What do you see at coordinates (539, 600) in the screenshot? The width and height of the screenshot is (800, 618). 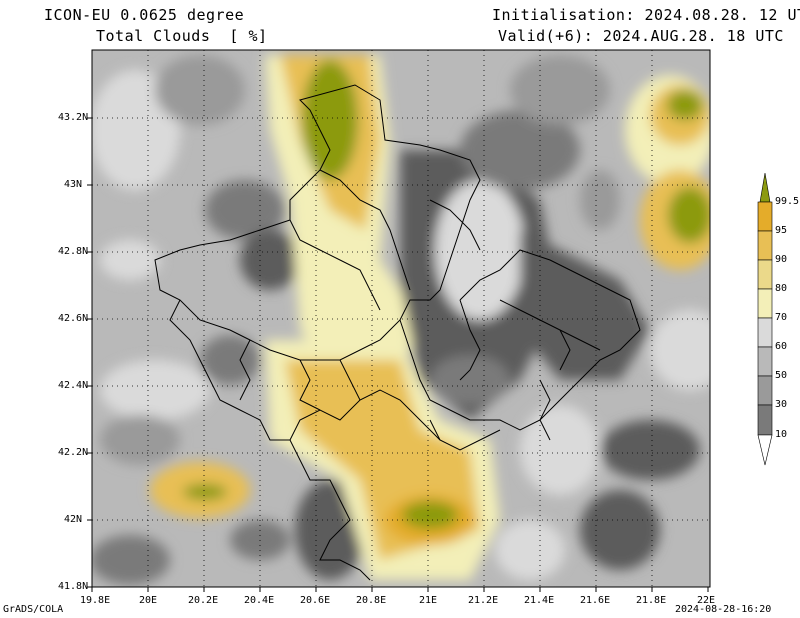 I see `lon-tick-label: 21.4E` at bounding box center [539, 600].